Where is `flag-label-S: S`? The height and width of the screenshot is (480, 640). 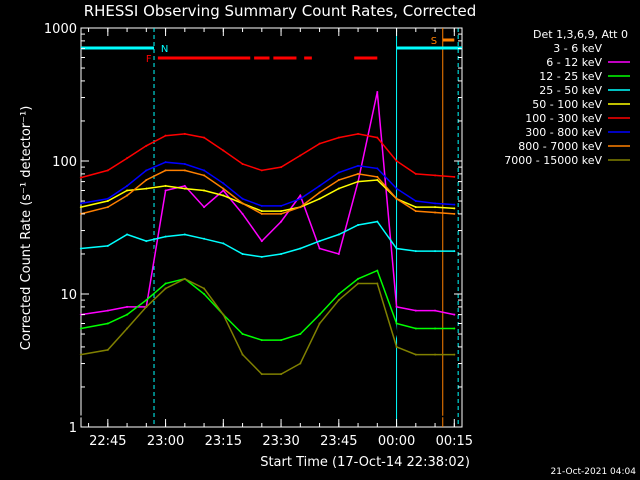
flag-label-S: S is located at coordinates (434, 41).